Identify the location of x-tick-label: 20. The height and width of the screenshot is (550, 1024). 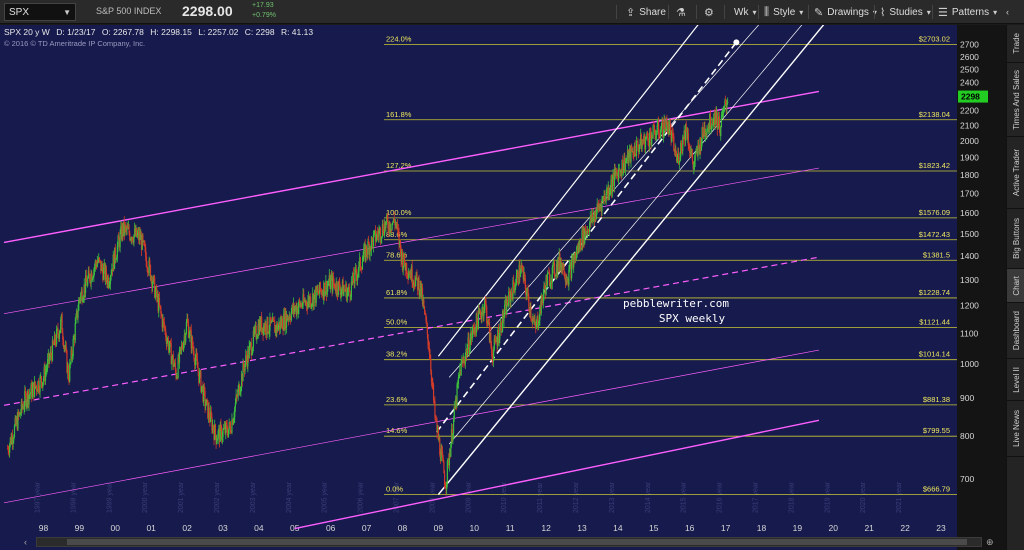
(834, 528).